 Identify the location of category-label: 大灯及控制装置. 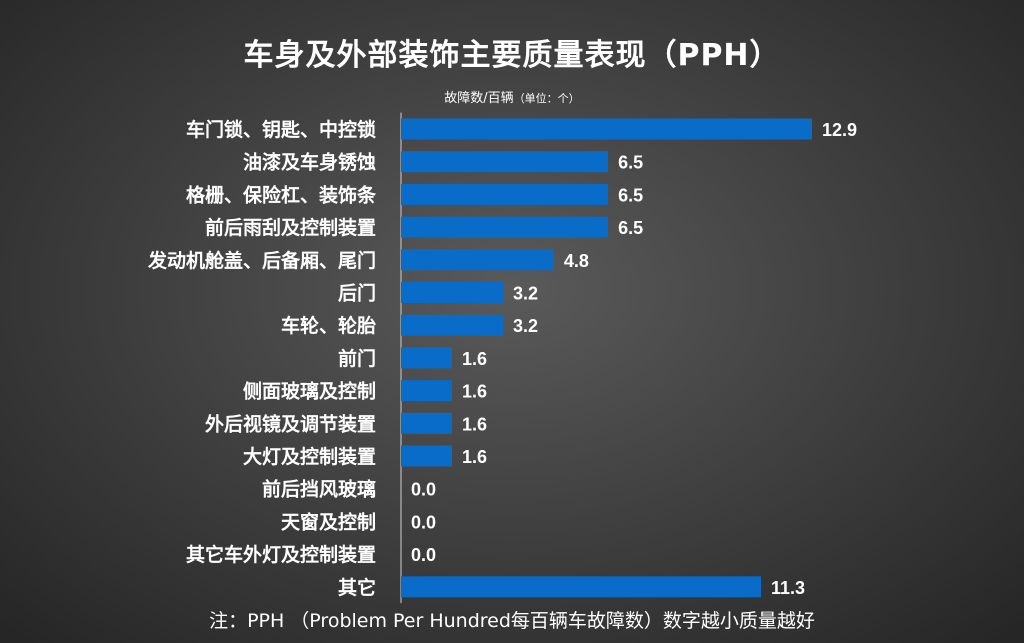
(309, 456).